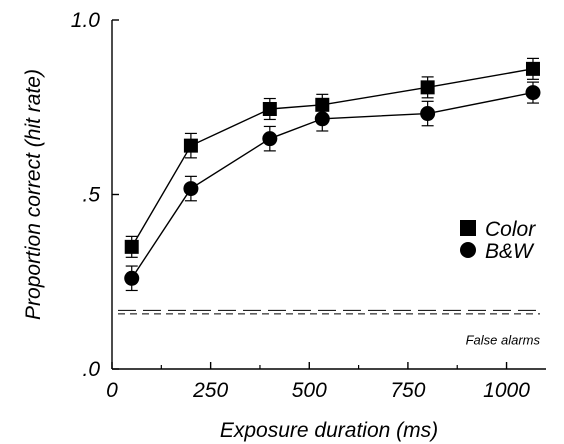  Describe the element at coordinates (329, 430) in the screenshot. I see `x-axis-label: Exposure duration (ms)` at that location.